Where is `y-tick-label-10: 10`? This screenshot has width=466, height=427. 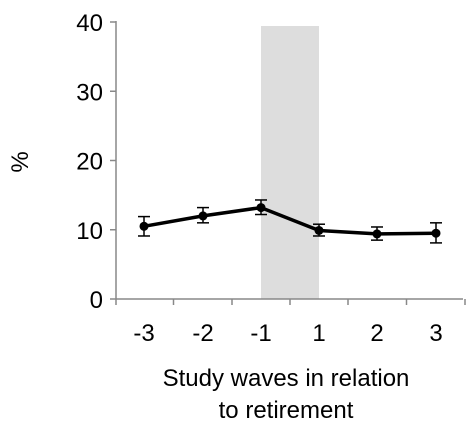 y-tick-label-10: 10 is located at coordinates (89, 231).